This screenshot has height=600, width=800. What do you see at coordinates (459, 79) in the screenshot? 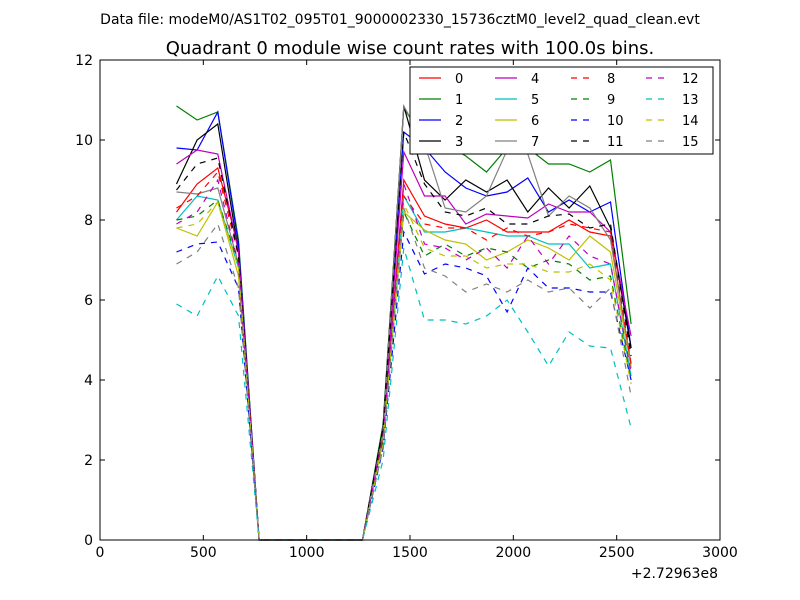
I see `legend-label-0: 0` at bounding box center [459, 79].